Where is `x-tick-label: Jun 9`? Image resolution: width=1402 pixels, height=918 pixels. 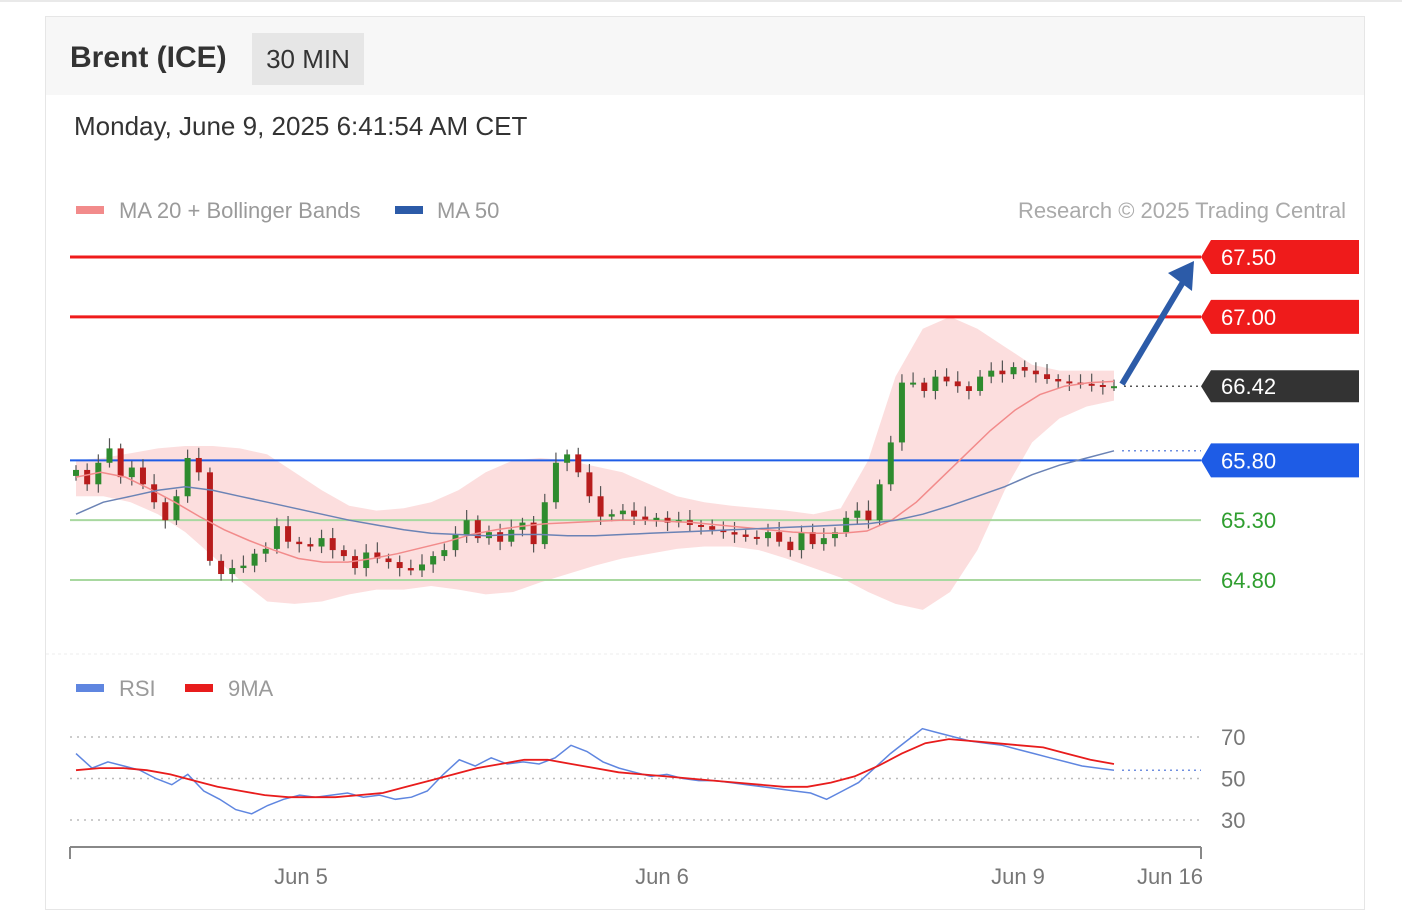
x-tick-label: Jun 9 is located at coordinates (1018, 876).